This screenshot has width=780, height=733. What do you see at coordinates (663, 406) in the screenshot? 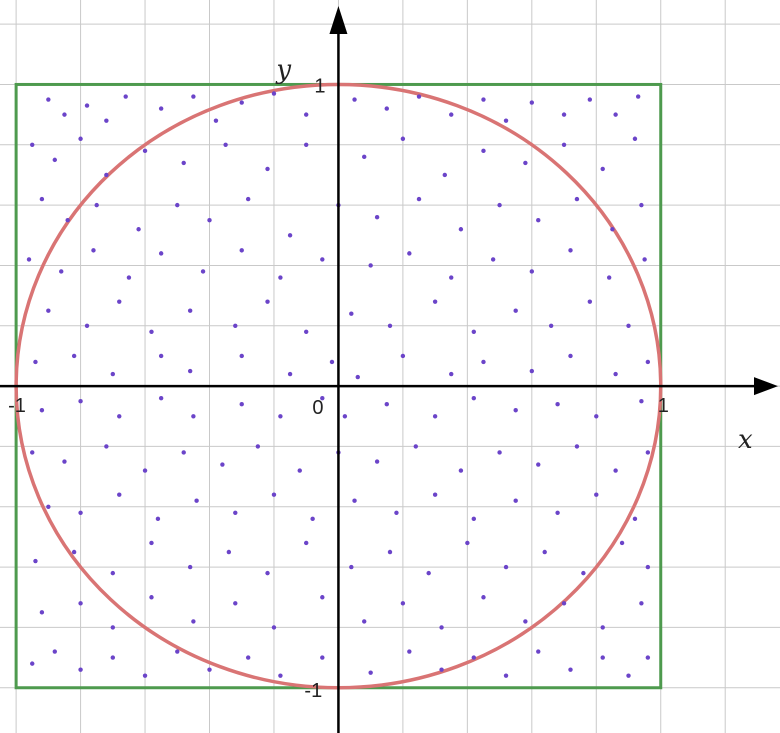
I see `x-tick-label-max: 1` at bounding box center [663, 406].